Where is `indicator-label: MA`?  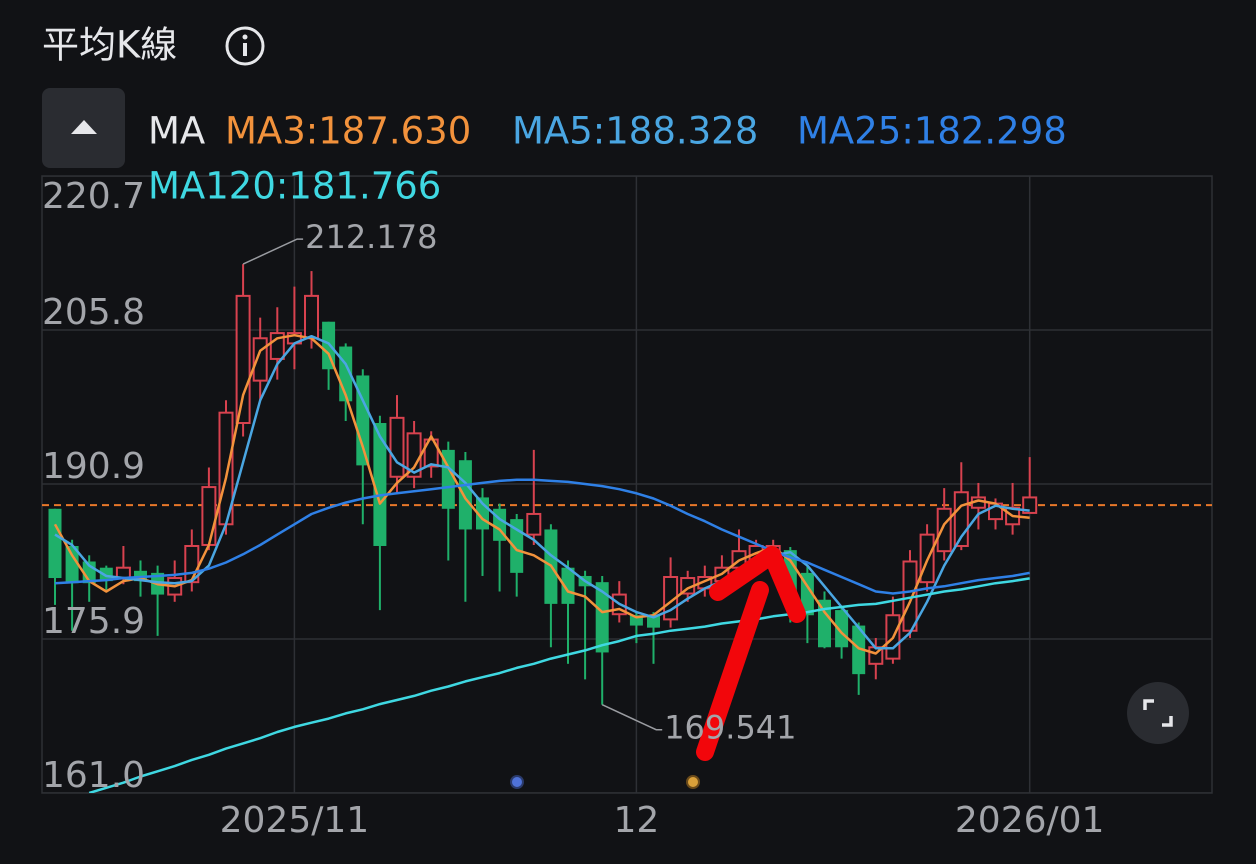 indicator-label: MA is located at coordinates (176, 131).